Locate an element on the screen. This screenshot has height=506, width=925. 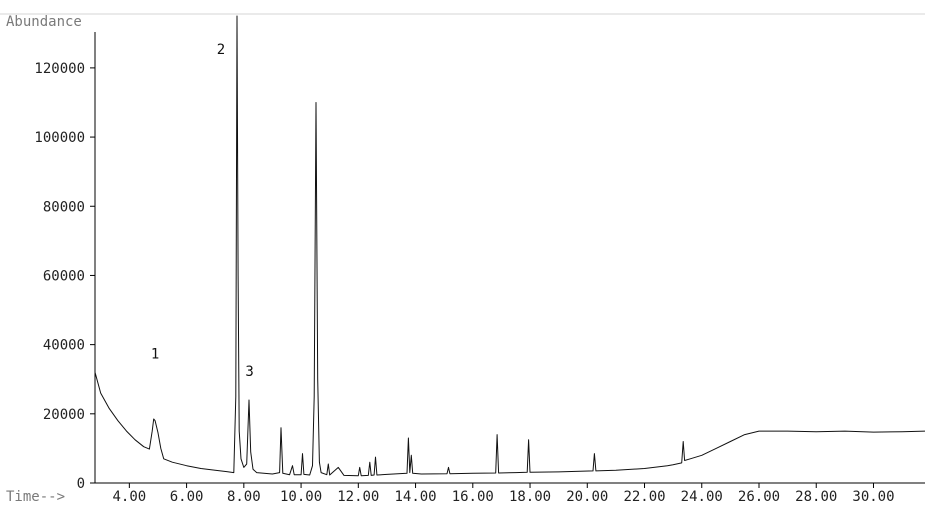
y-ticks: 0 20000 40000 60000 80000 100000 120000 is located at coordinates (64, 276).